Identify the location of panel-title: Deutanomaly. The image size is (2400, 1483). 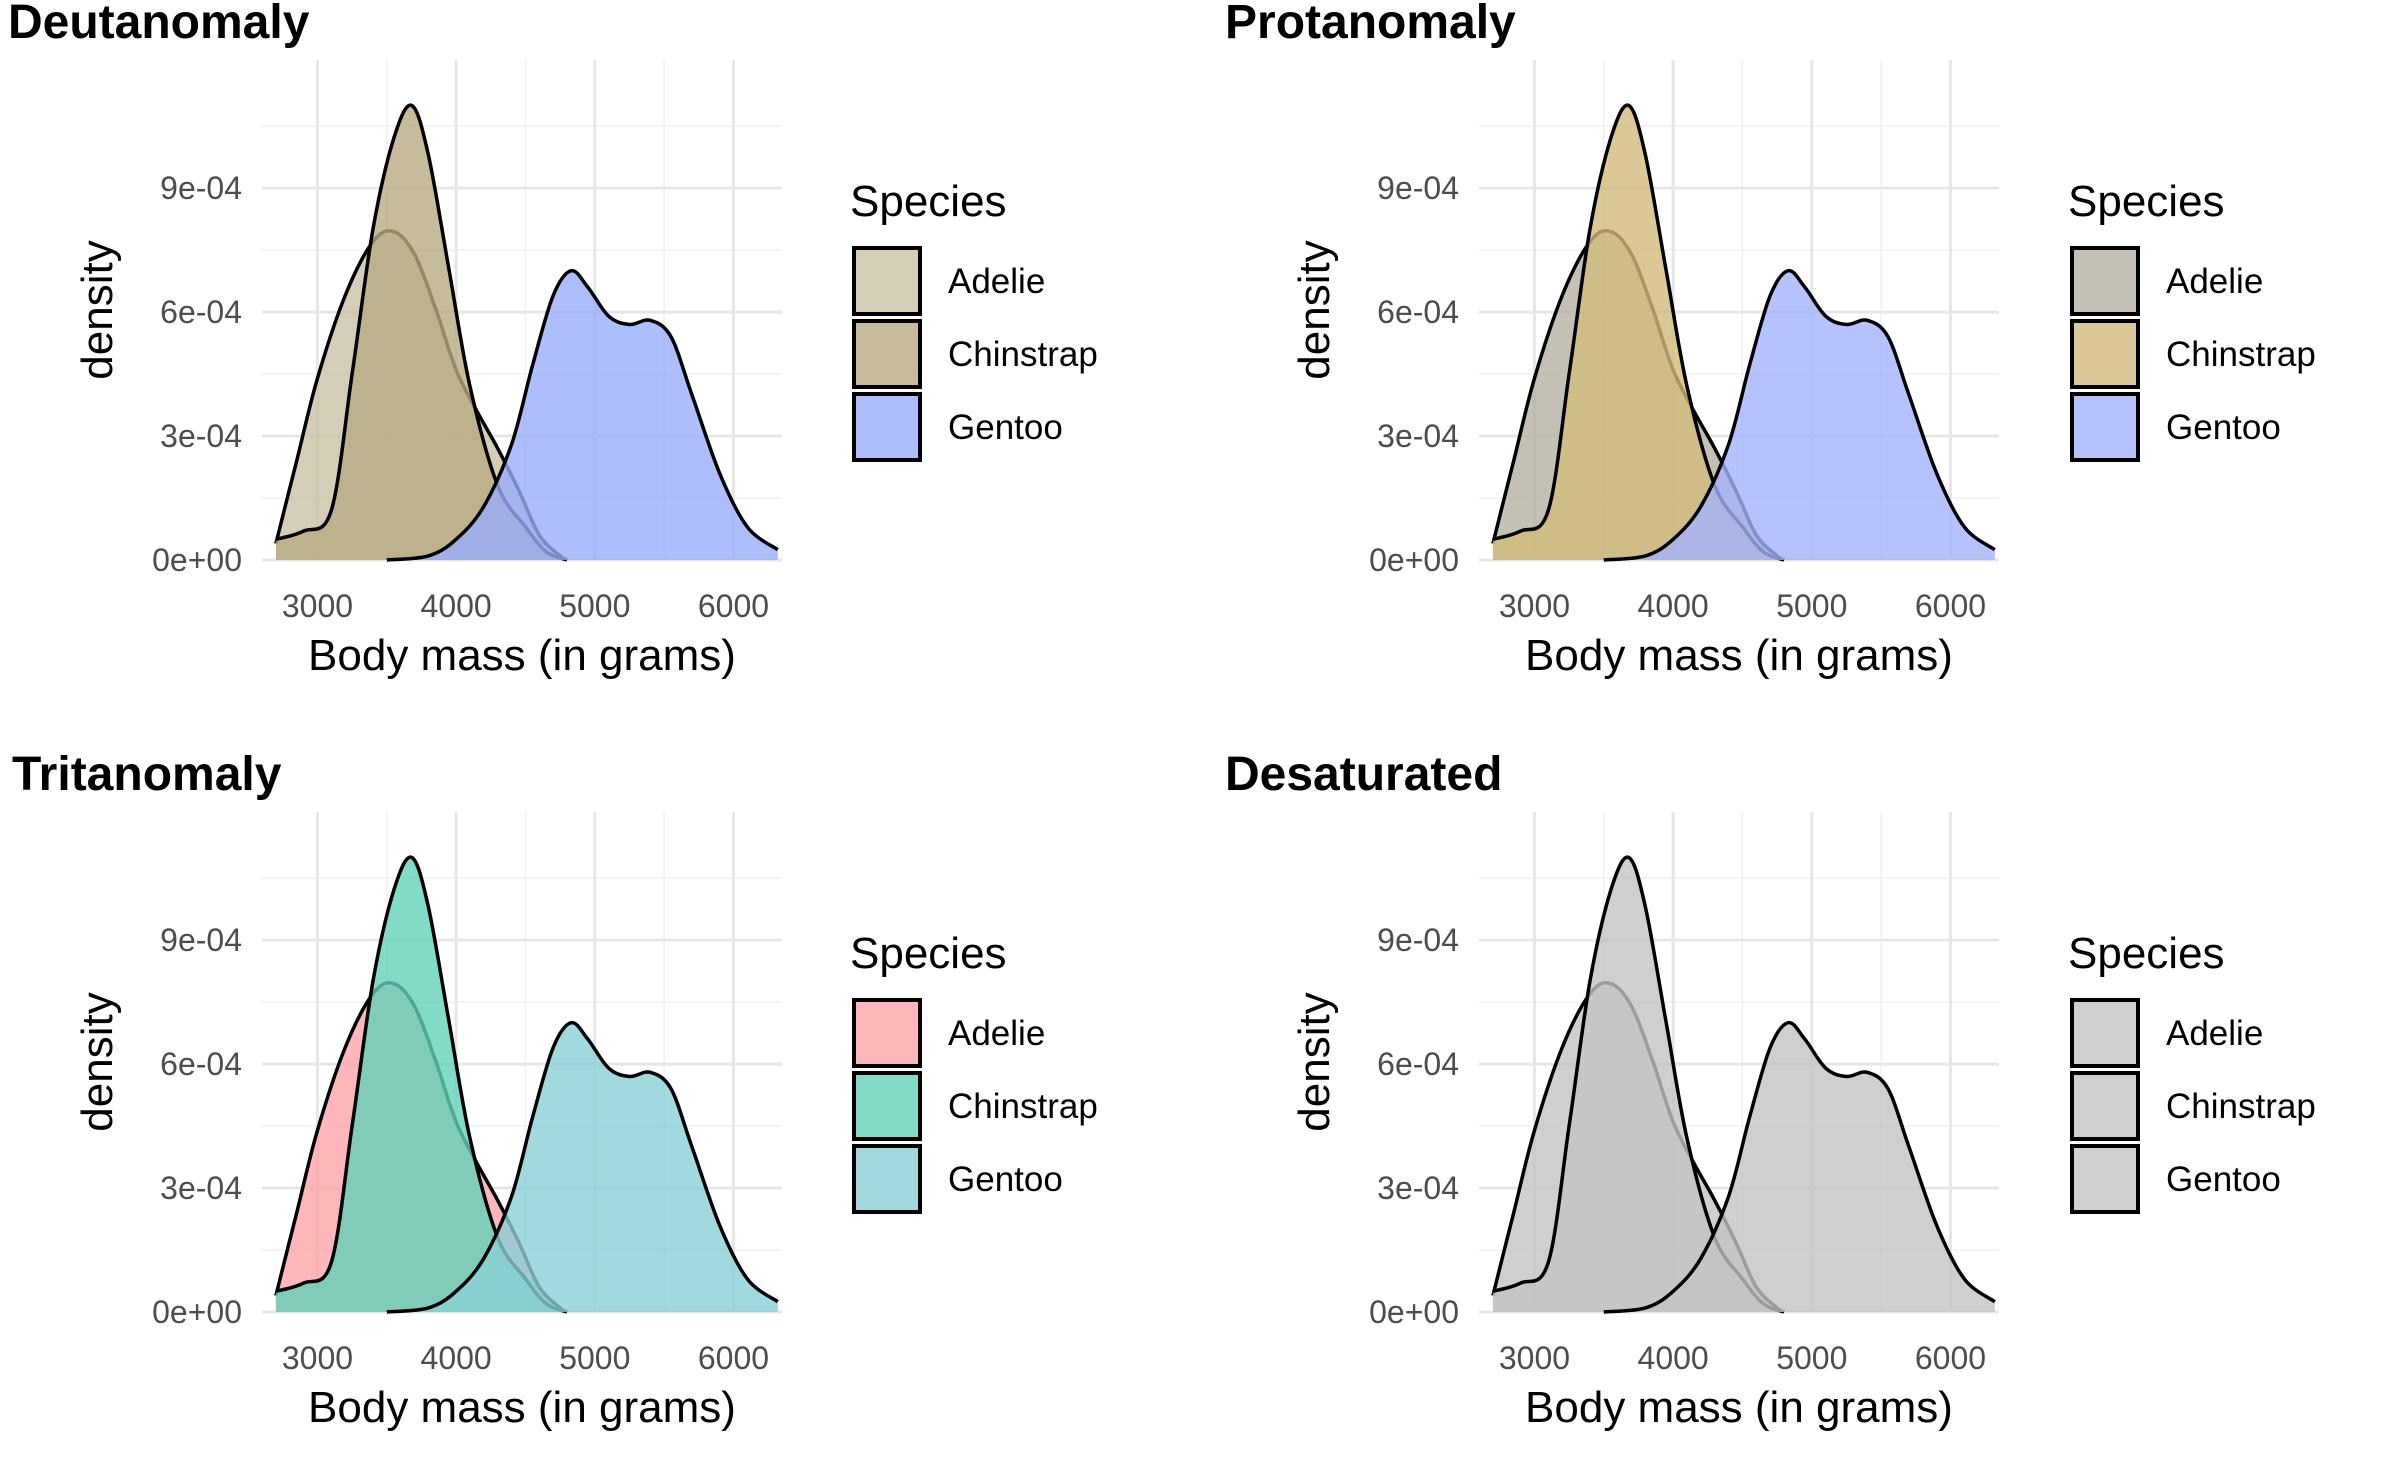
(159, 24).